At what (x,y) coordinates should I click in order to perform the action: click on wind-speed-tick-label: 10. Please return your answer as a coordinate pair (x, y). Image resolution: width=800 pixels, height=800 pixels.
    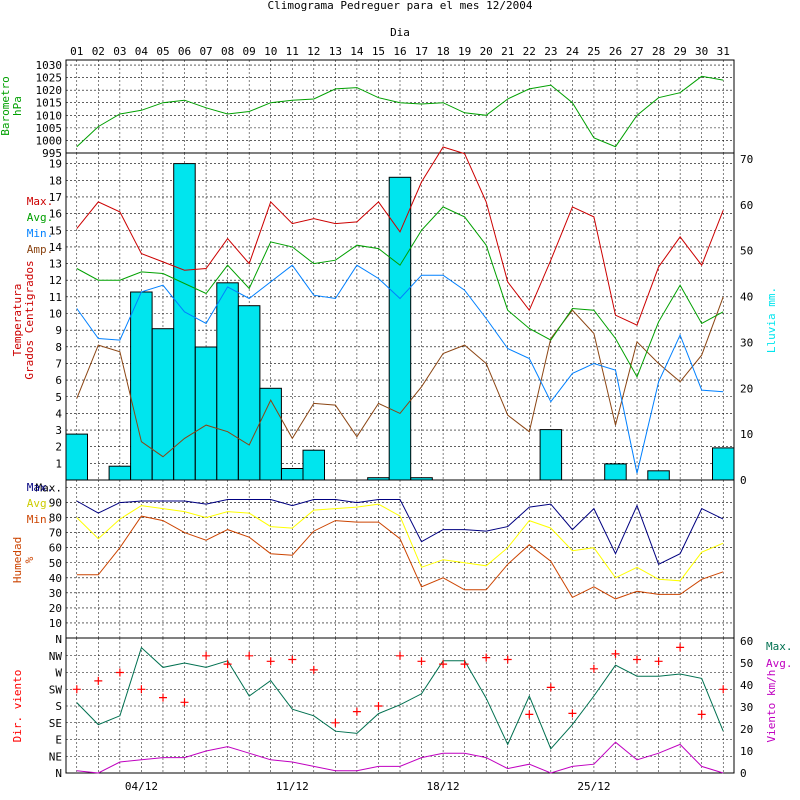
    Looking at the image, I should click on (746, 751).